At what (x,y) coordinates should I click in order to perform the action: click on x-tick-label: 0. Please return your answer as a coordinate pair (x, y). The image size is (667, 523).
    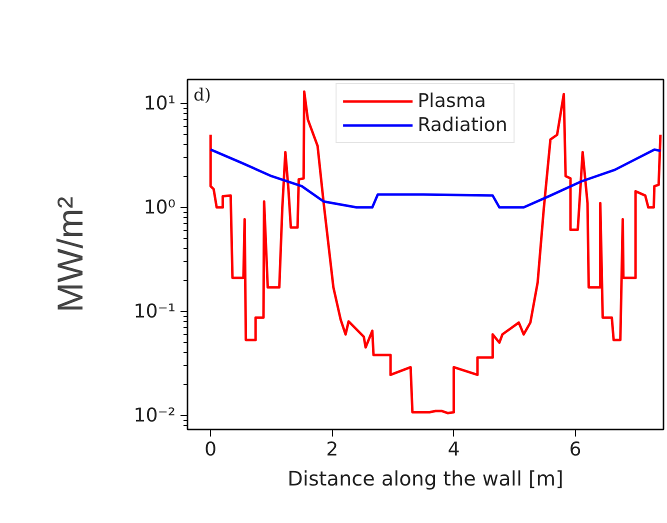
    Looking at the image, I should click on (210, 449).